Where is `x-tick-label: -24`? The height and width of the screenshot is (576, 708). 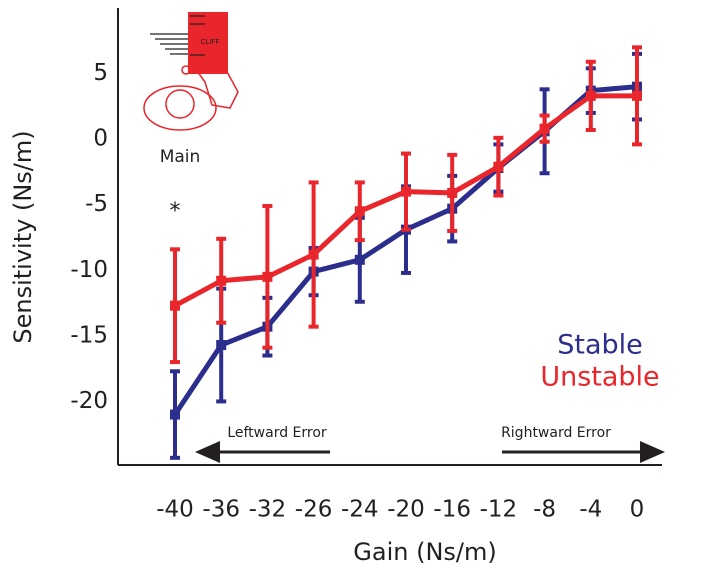 x-tick-label: -24 is located at coordinates (360, 510).